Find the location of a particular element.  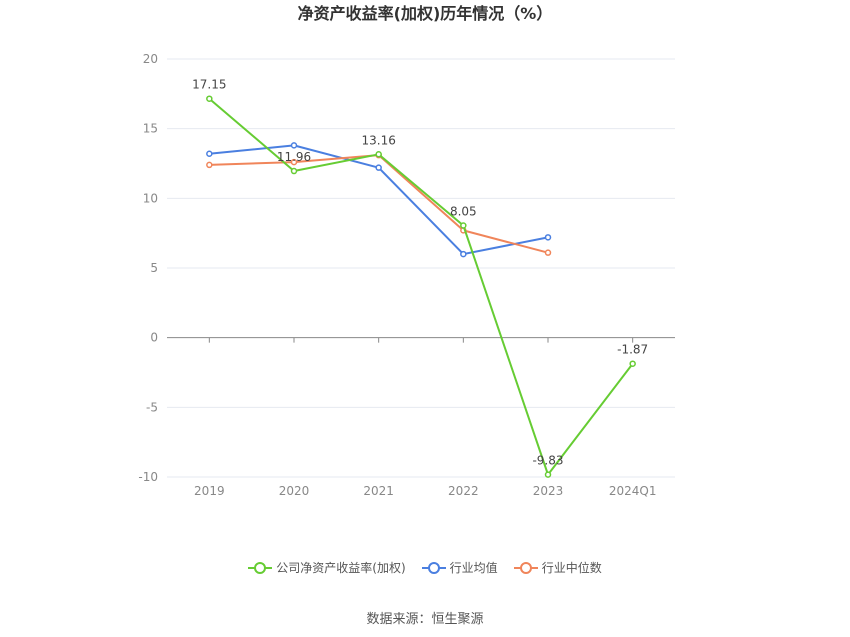

x-tick-label: 2019 is located at coordinates (209, 491).